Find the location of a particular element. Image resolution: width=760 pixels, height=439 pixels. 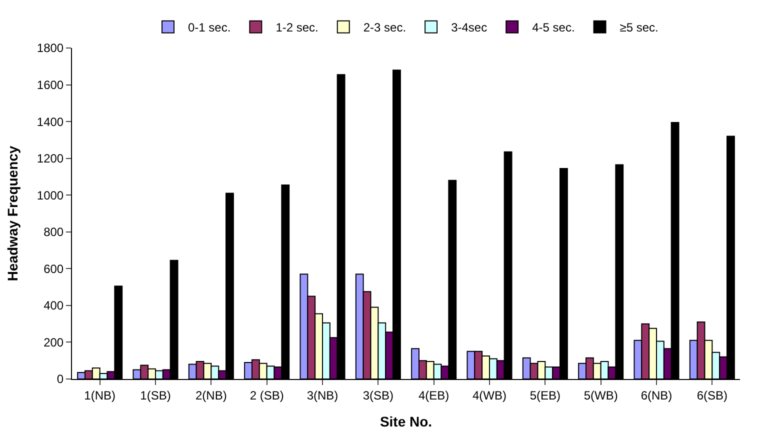

x-tick-label: 1(NB) is located at coordinates (100, 395).